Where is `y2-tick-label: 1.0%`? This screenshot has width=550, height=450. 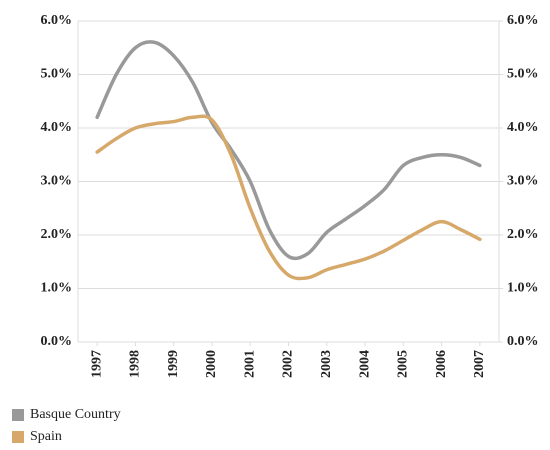
y2-tick-label: 1.0% is located at coordinates (523, 288).